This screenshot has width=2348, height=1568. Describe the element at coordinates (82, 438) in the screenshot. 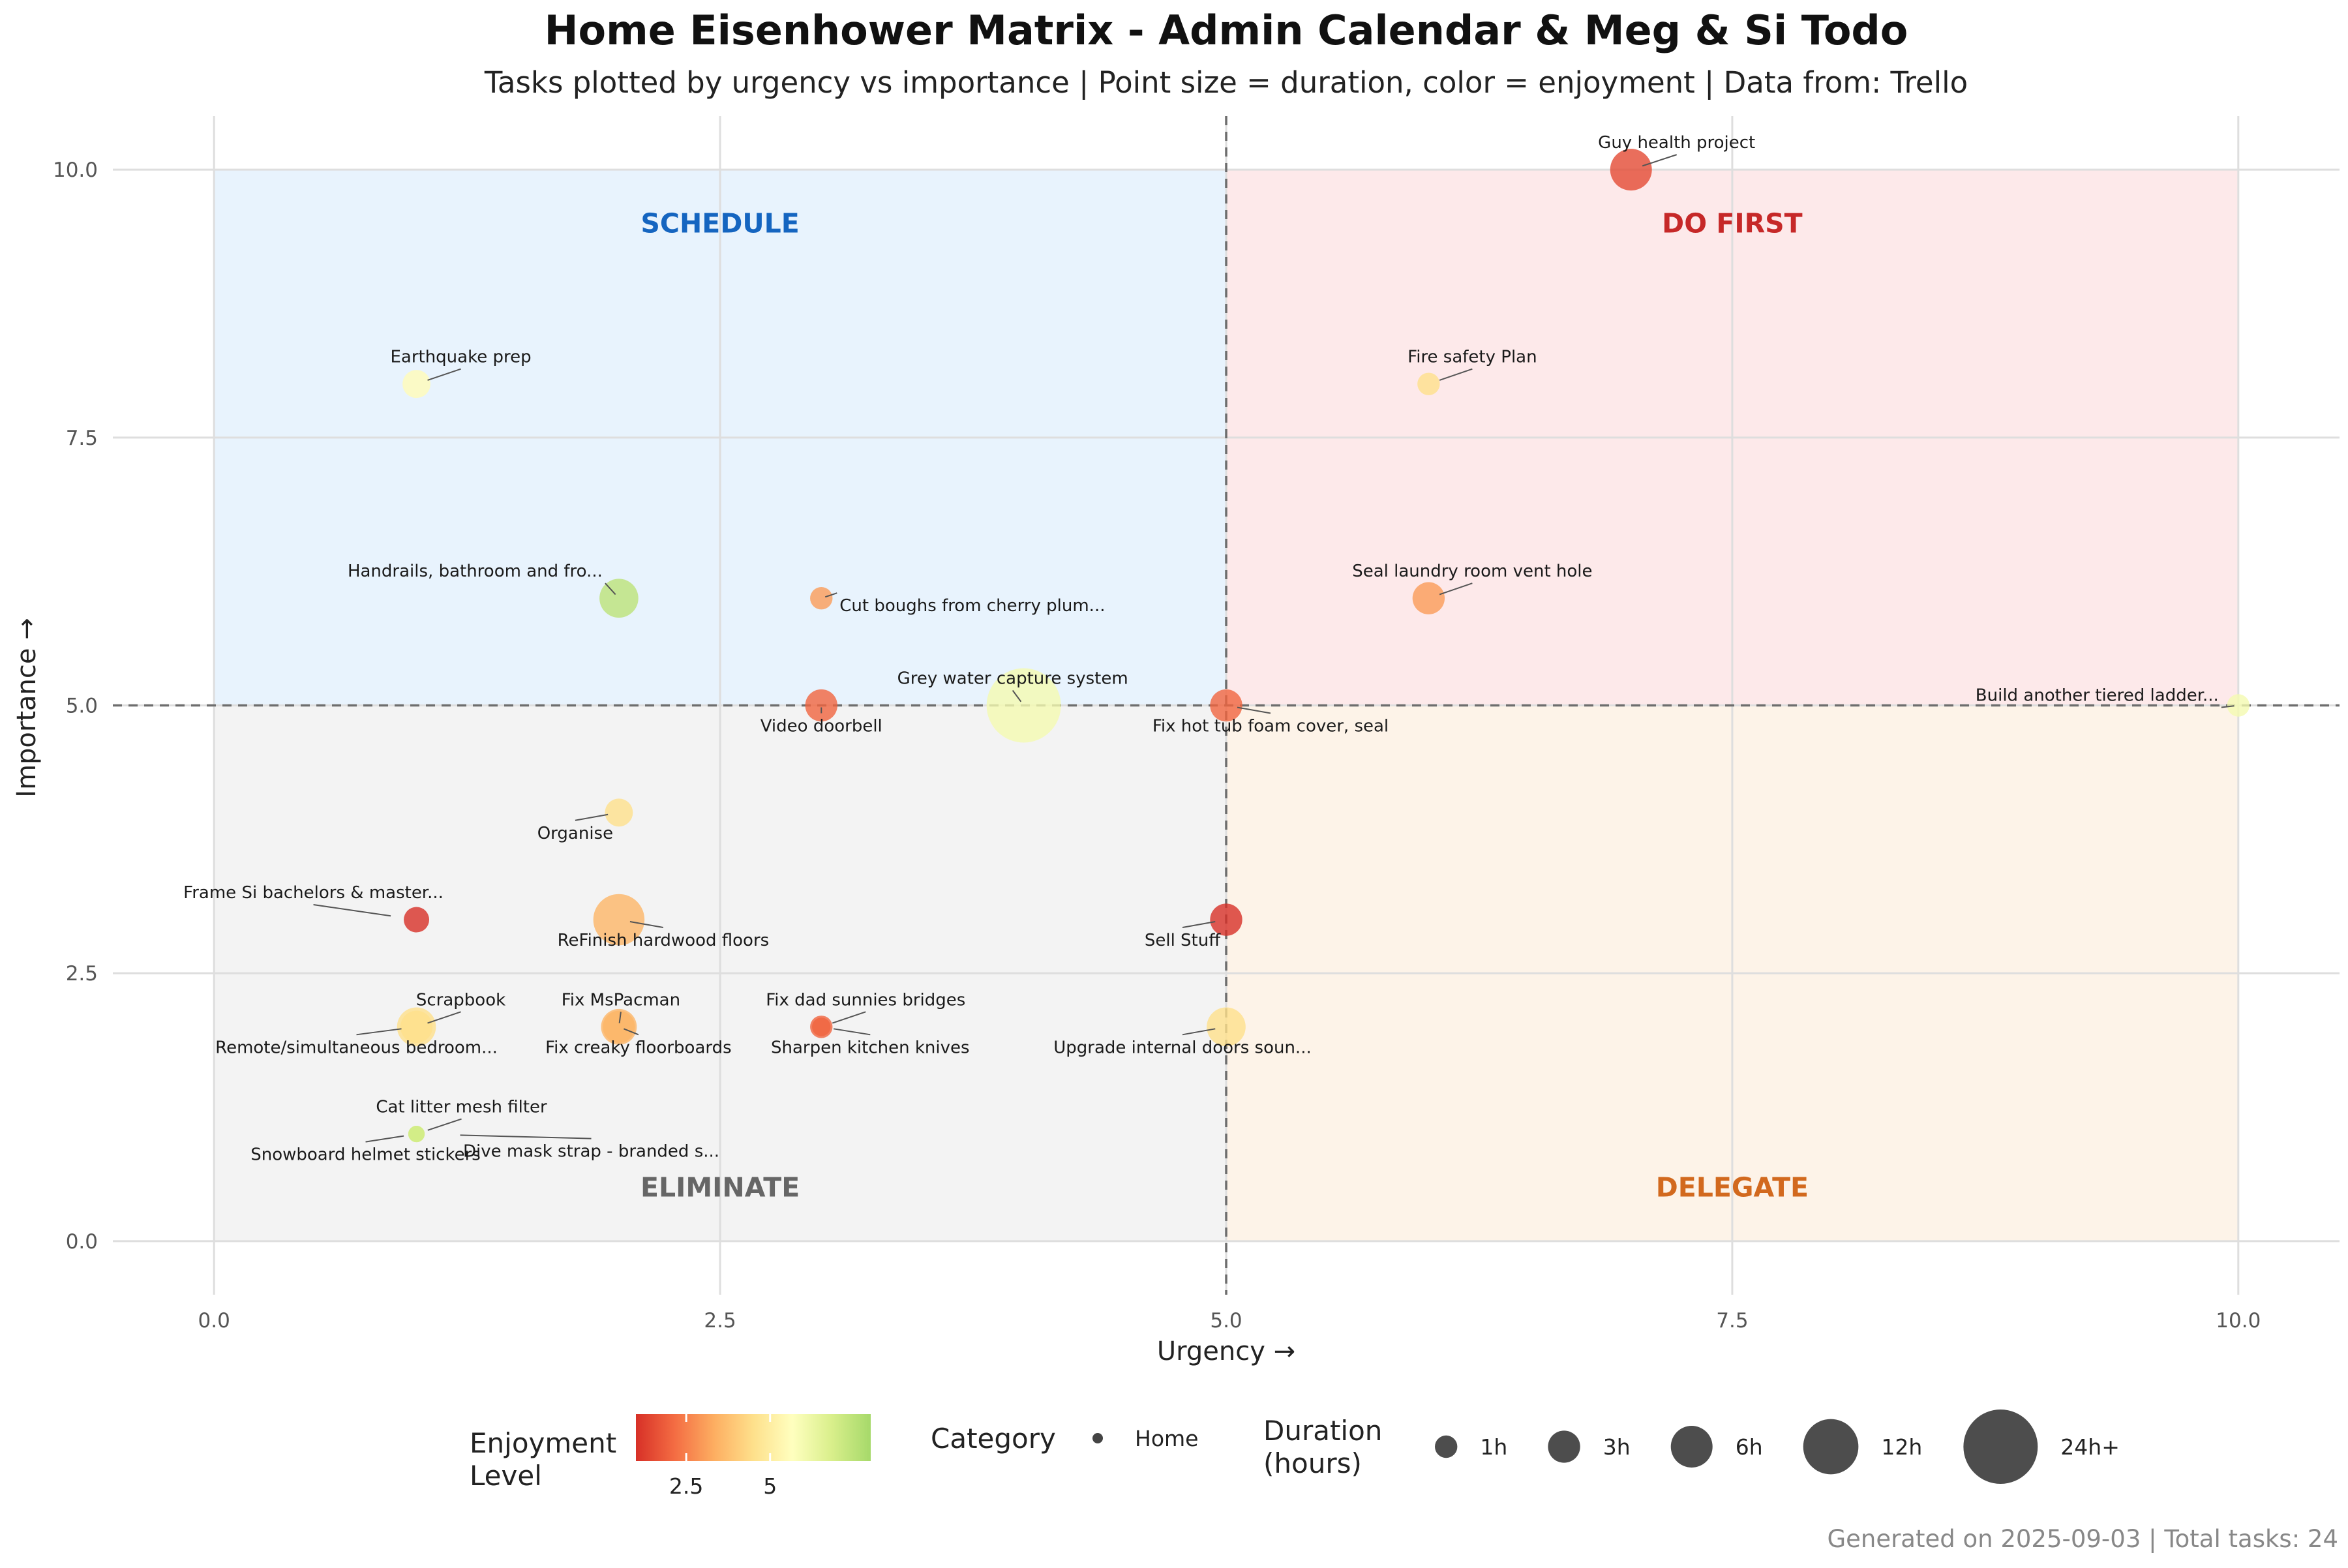

I see `y-tick-label: 7.5` at that location.